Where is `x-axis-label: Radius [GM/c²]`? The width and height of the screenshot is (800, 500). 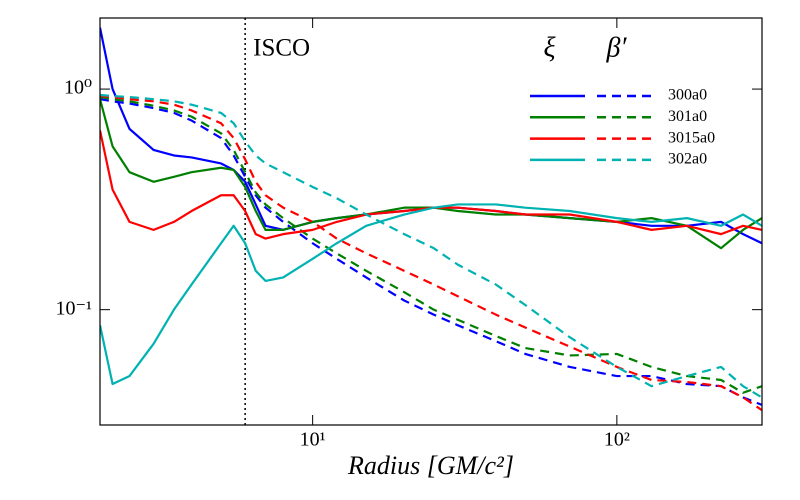 x-axis-label: Radius [GM/c²] is located at coordinates (430, 465).